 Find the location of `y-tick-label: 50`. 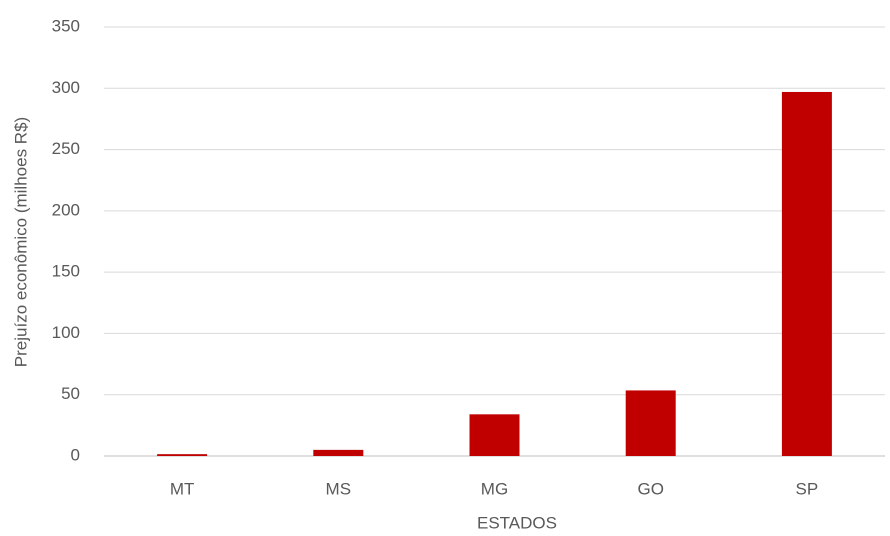

y-tick-label: 50 is located at coordinates (70, 393).